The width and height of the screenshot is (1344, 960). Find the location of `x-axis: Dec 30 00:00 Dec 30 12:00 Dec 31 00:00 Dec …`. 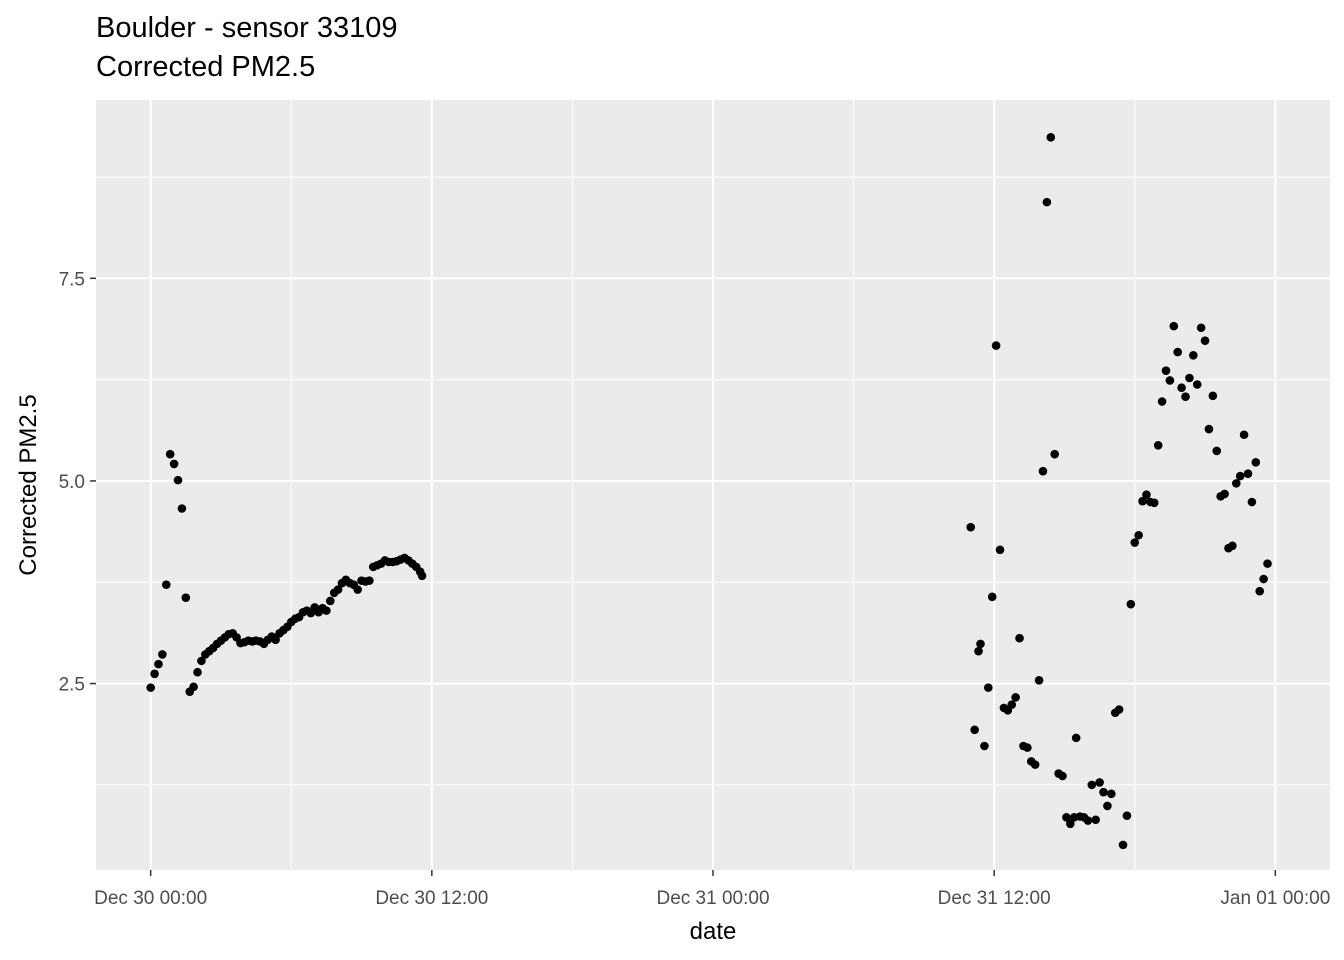

x-axis: Dec 30 00:00 Dec 30 12:00 Dec 31 00:00 Dec … is located at coordinates (712, 889).